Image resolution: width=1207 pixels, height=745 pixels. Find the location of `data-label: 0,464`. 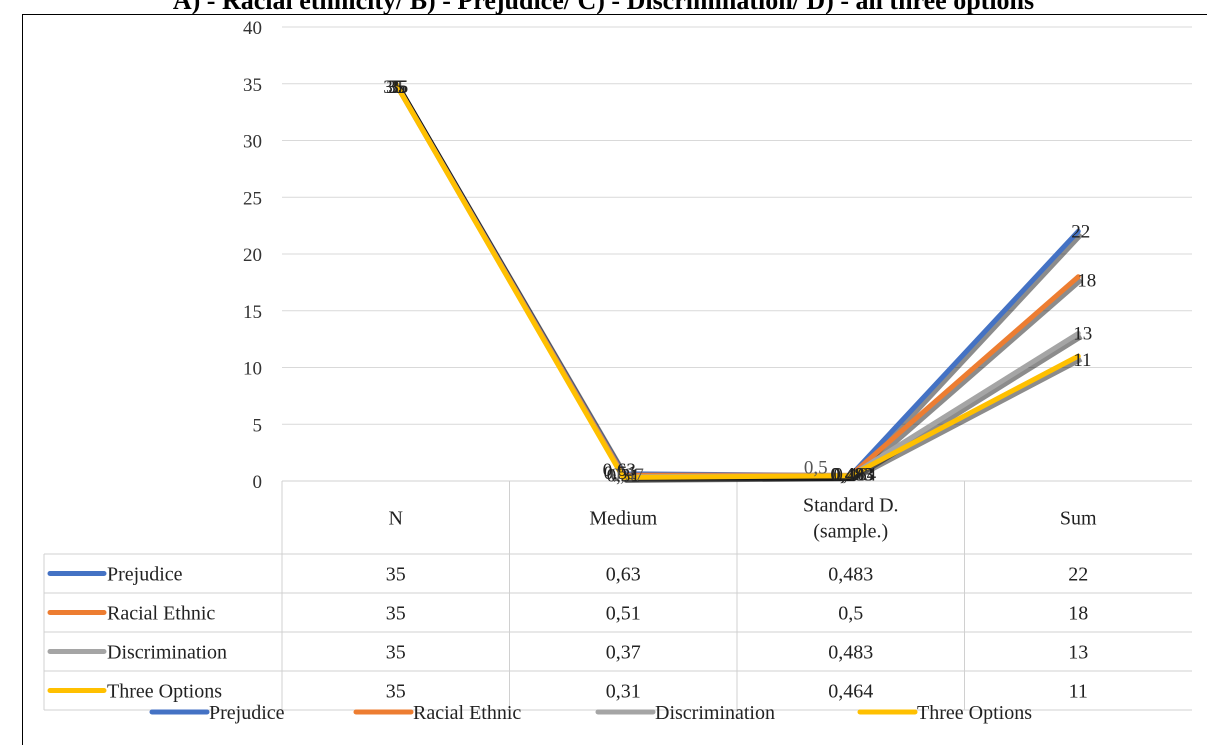

data-label: 0,464 is located at coordinates (854, 475).